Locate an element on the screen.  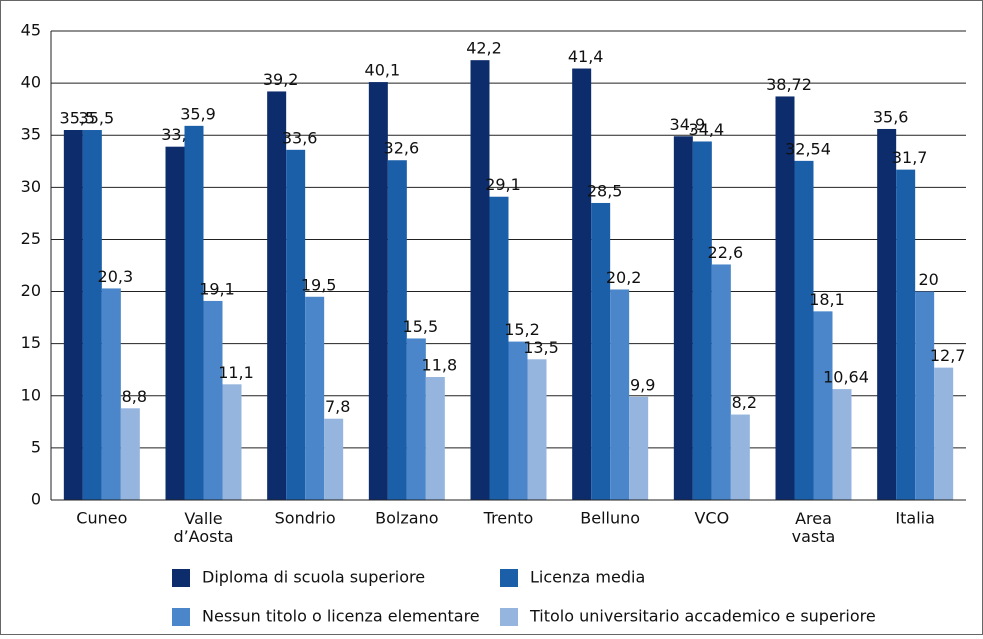
value-label: 33,6 is located at coordinates (300, 137).